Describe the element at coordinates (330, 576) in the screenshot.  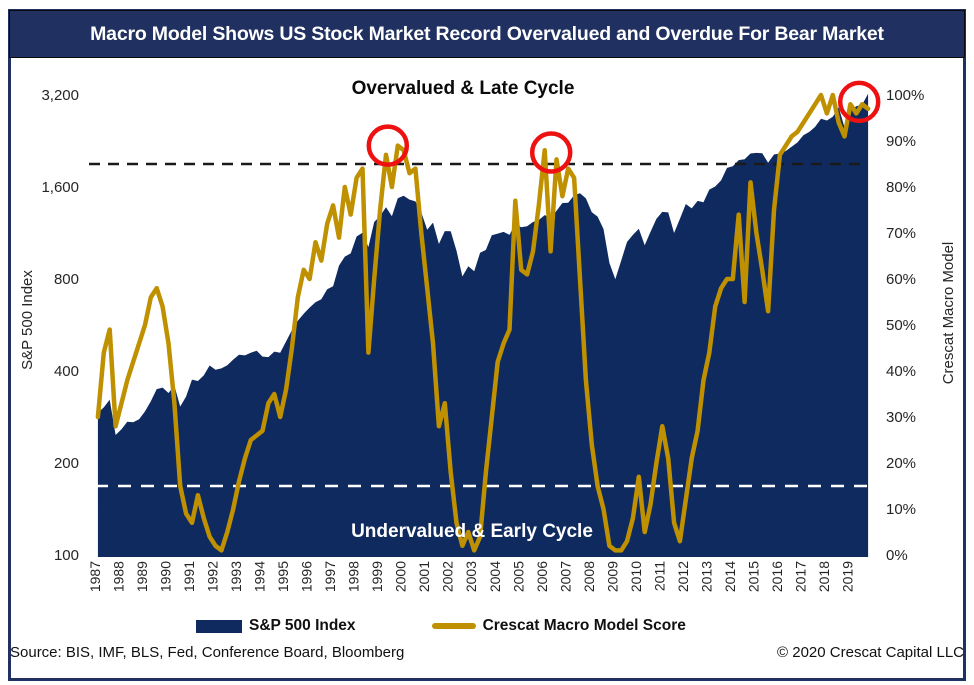
I see `year-label: 1997` at that location.